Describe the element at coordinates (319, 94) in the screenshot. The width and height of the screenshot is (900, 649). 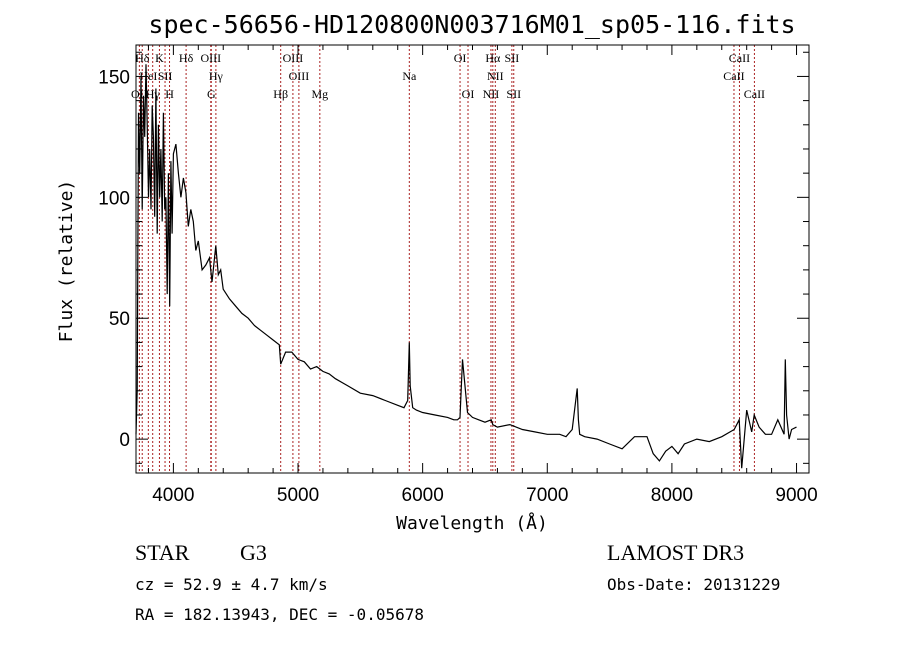
I see `line-marker-label: Mg` at that location.